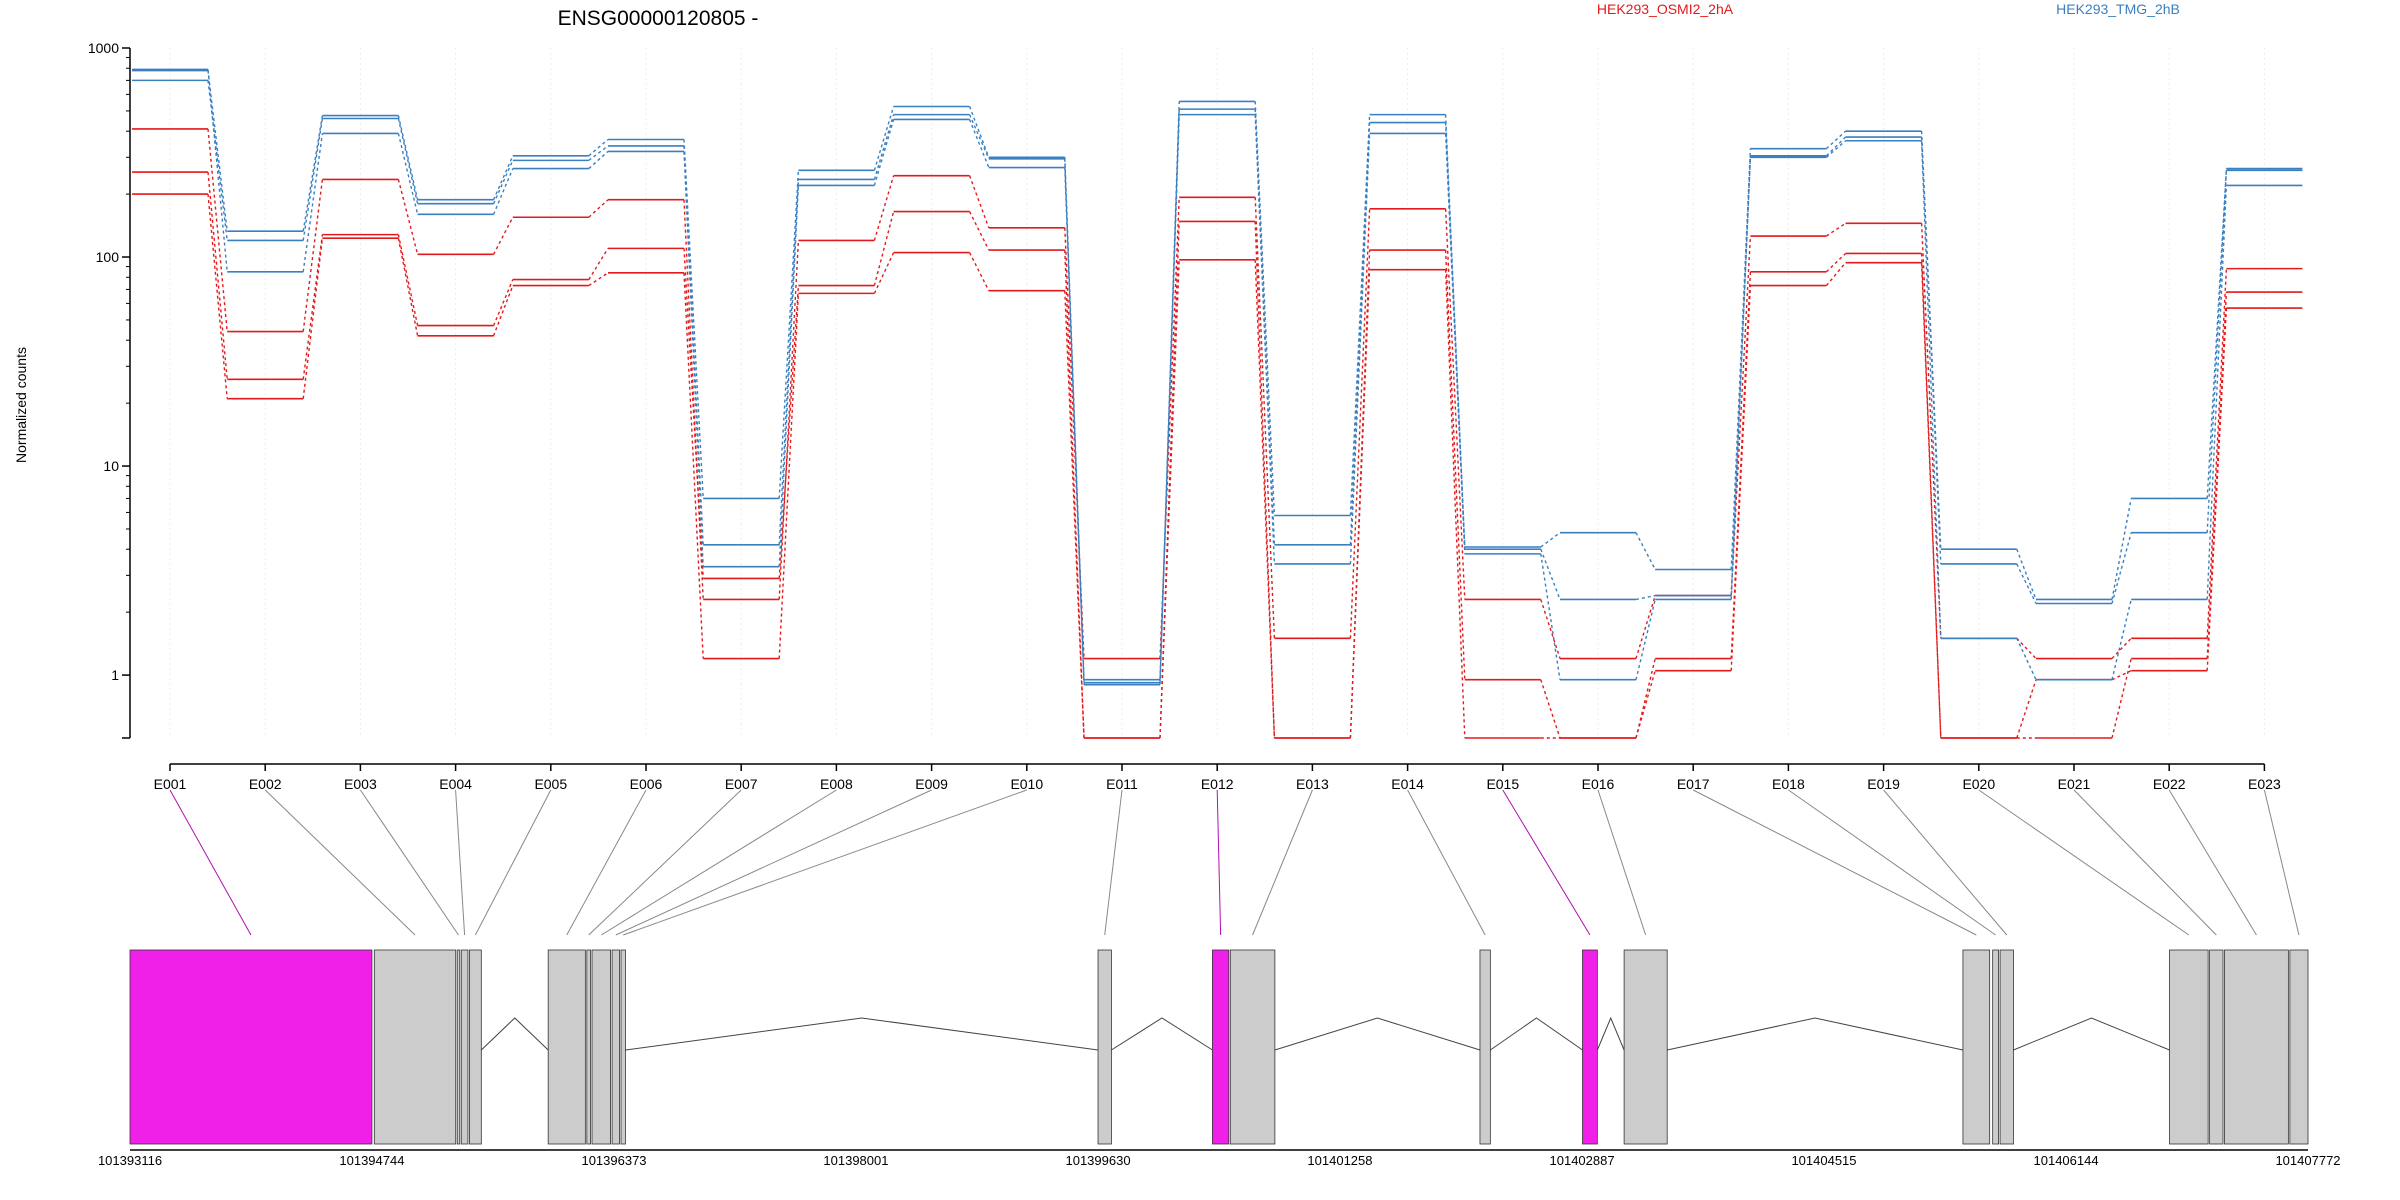 This screenshot has width=2400, height=1200. Describe the element at coordinates (115, 675) in the screenshot. I see `y-tick-label: 1` at that location.